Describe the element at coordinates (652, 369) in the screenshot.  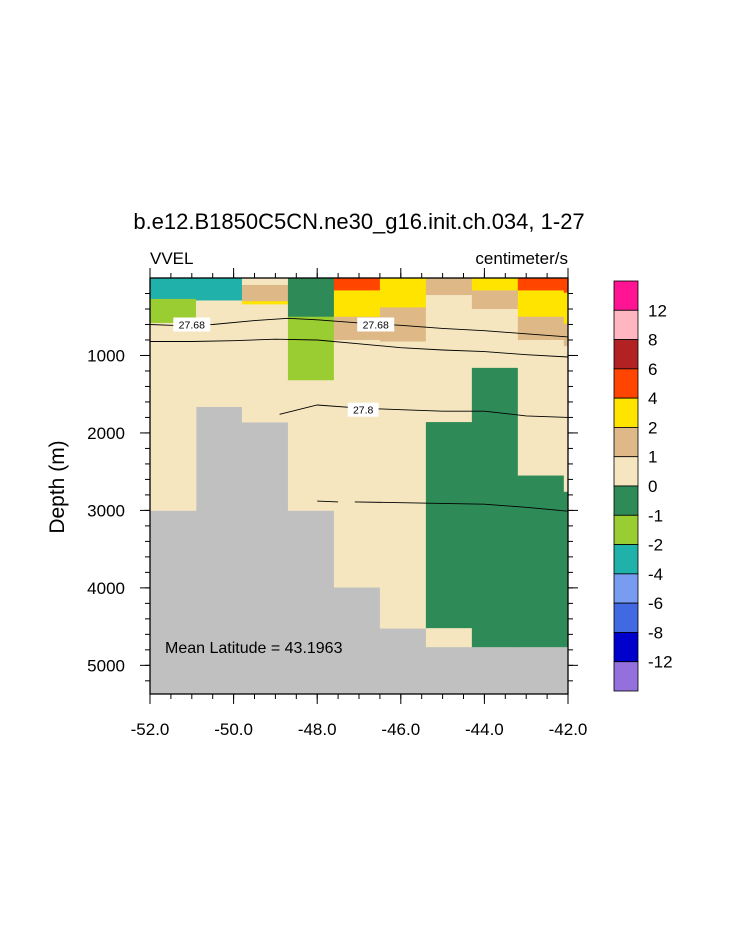
I see `colorbar-label-2: 6` at that location.